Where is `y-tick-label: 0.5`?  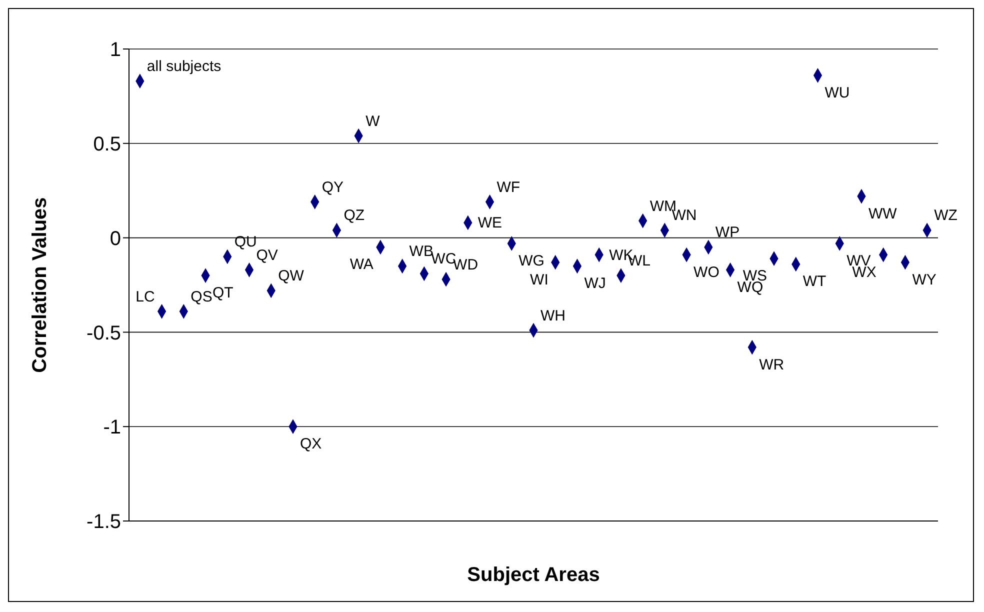 y-tick-label: 0.5 is located at coordinates (107, 145).